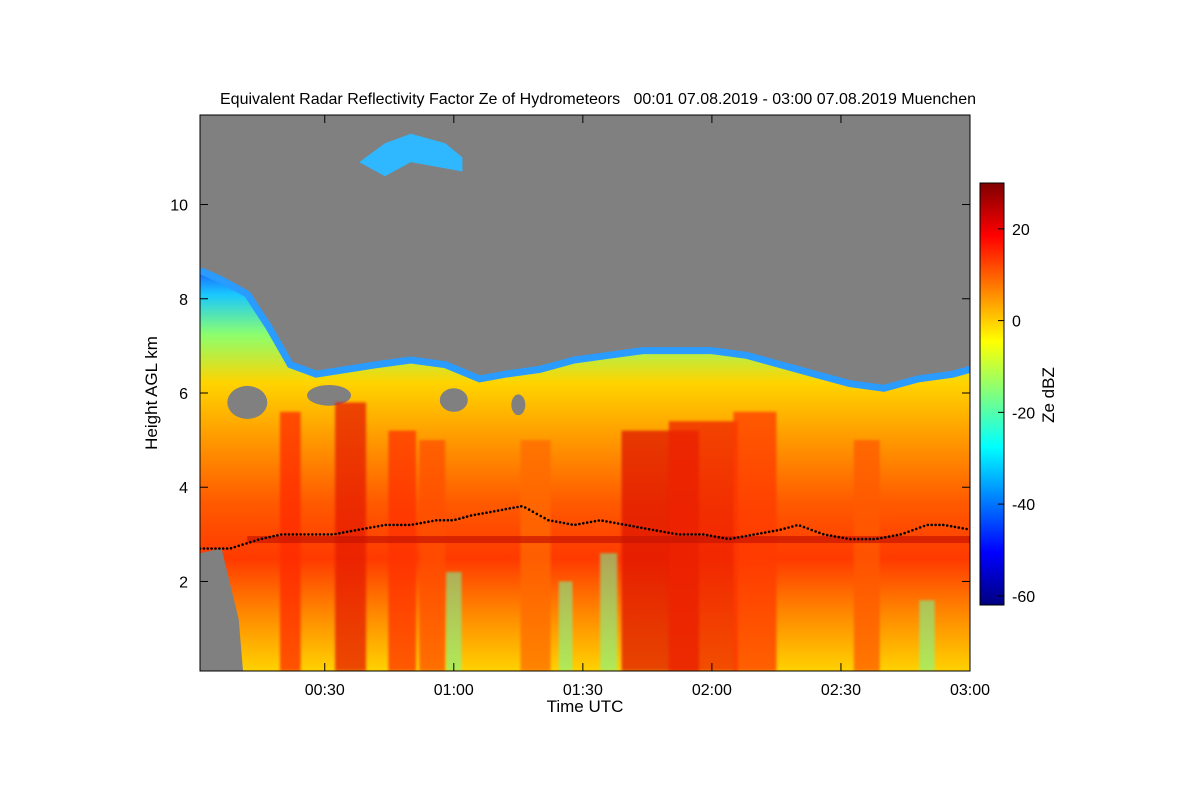 This screenshot has height=800, width=1200. Describe the element at coordinates (222, 609) in the screenshot. I see `no-echo-area` at that location.